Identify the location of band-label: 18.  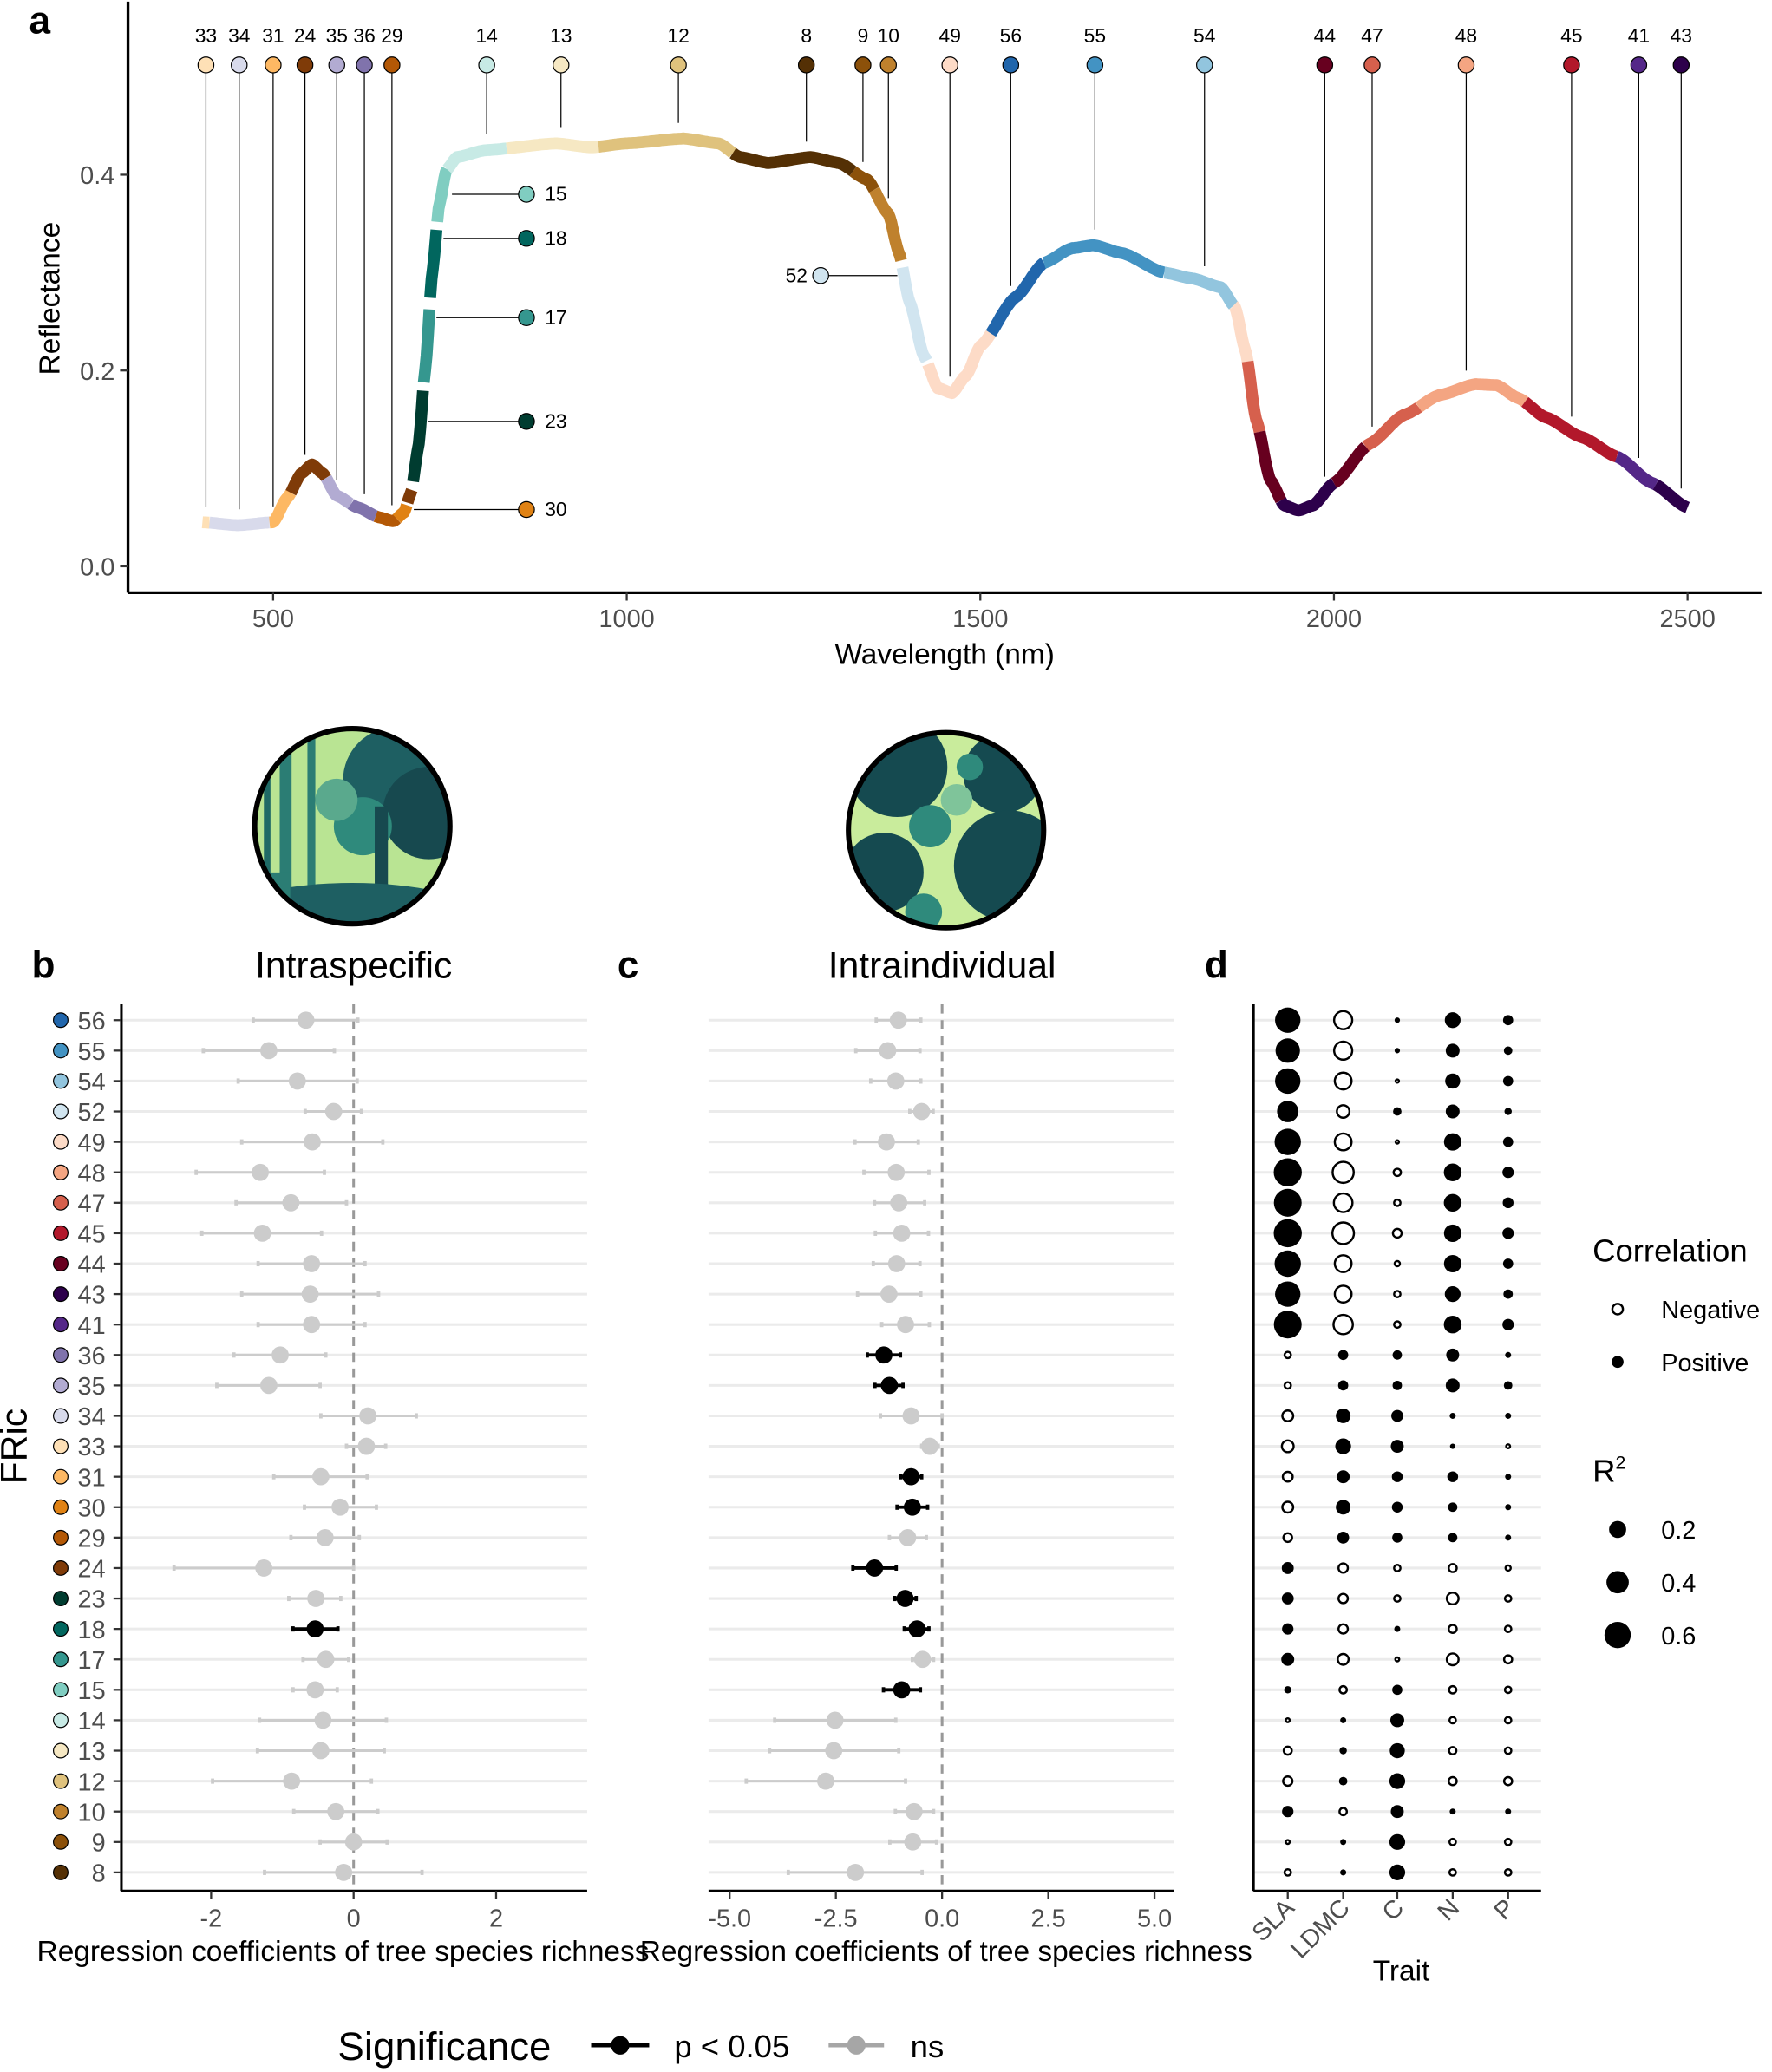
(555, 237).